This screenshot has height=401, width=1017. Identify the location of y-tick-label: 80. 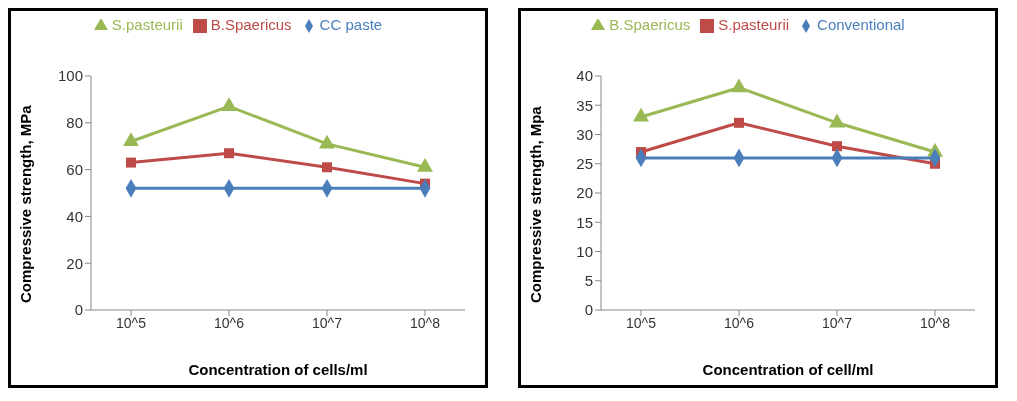
(74, 123).